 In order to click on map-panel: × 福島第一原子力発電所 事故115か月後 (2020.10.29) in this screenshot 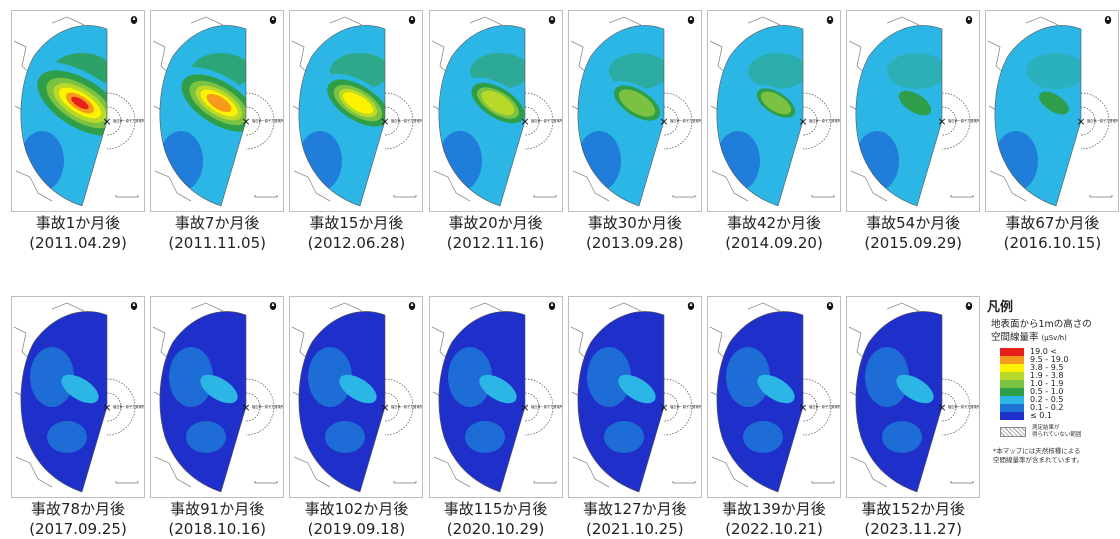, I will do `click(495, 417)`.